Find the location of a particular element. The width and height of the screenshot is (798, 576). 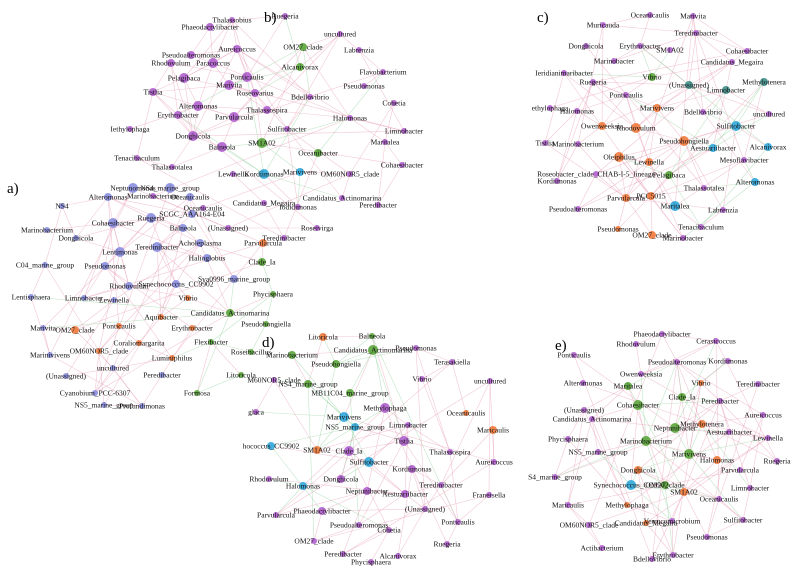

node-label: Lentimonas is located at coordinates (119, 252).